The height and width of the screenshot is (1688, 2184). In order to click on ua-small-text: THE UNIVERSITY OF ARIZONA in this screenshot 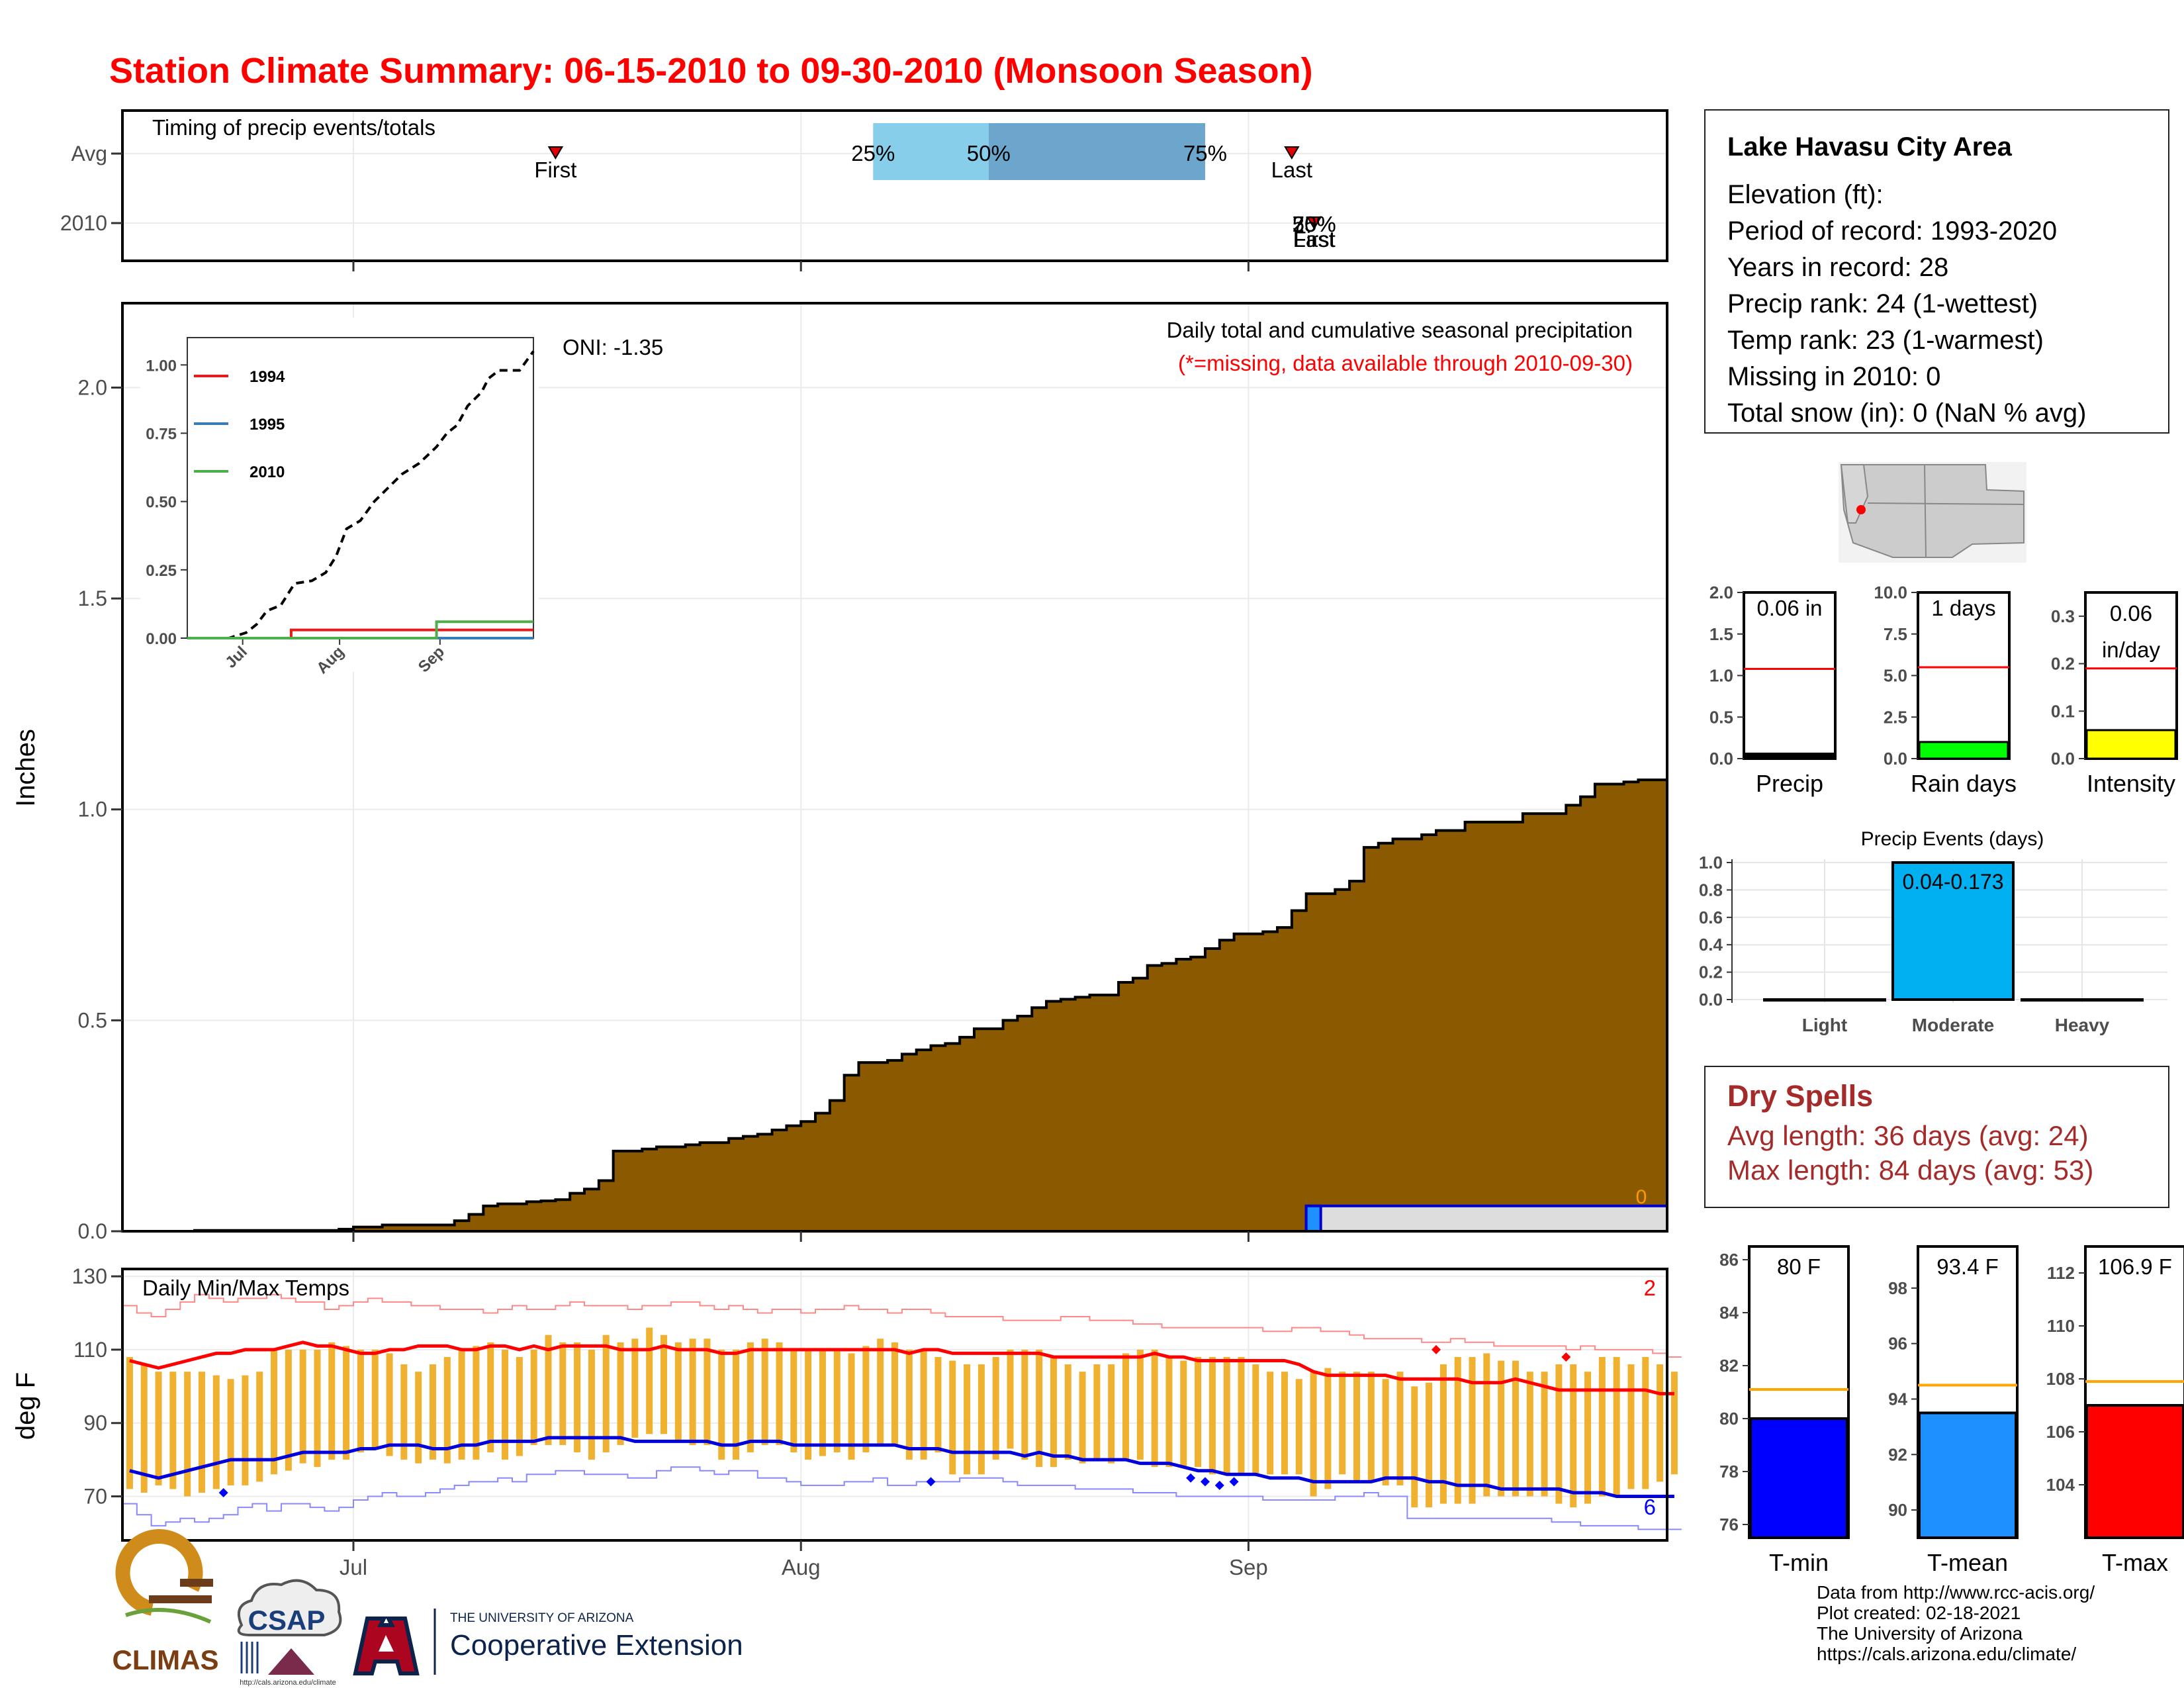, I will do `click(542, 1618)`.